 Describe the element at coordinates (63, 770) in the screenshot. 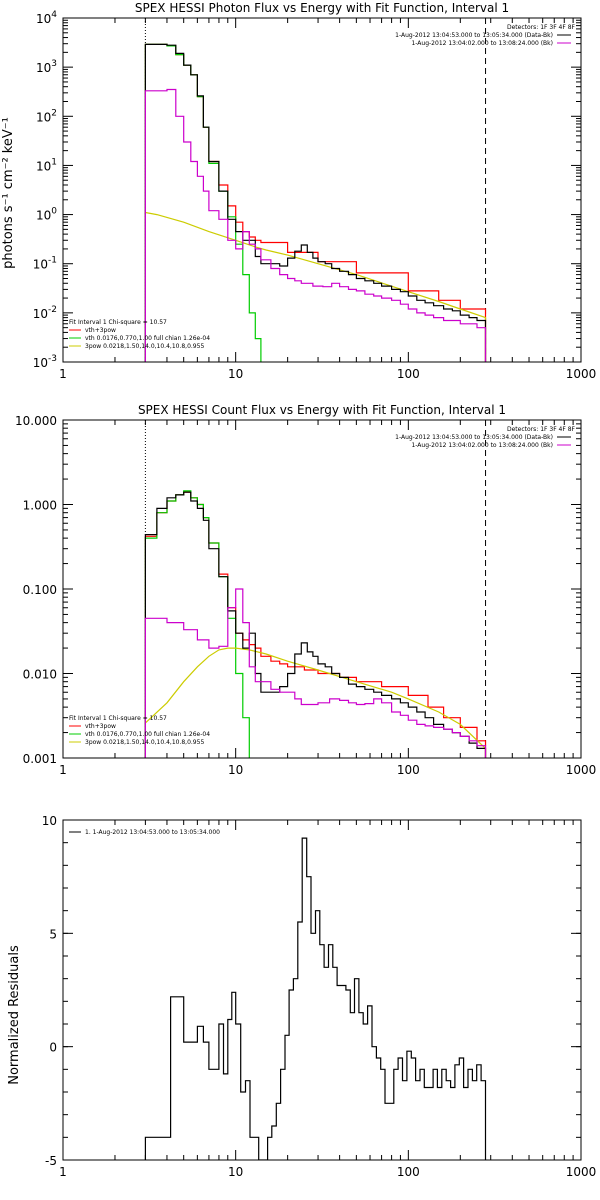

I see `count-flux-x-tick-label: 1` at that location.